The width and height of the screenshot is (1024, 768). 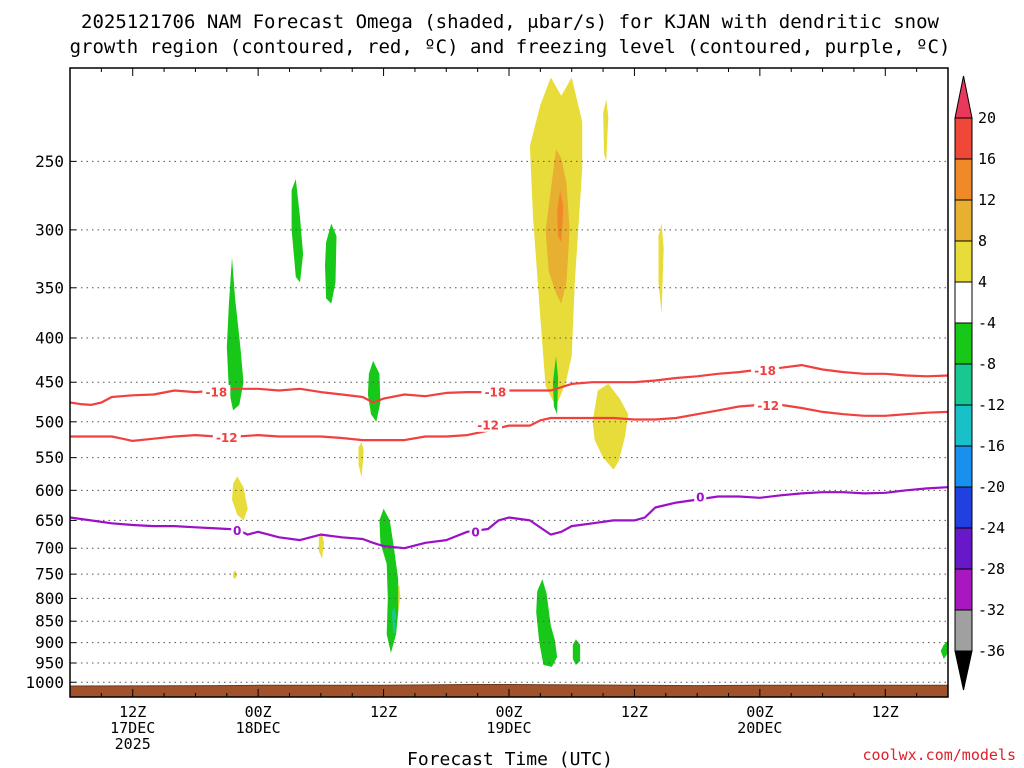 What do you see at coordinates (991, 569) in the screenshot?
I see `colorbar-tick-label: -28` at bounding box center [991, 569].